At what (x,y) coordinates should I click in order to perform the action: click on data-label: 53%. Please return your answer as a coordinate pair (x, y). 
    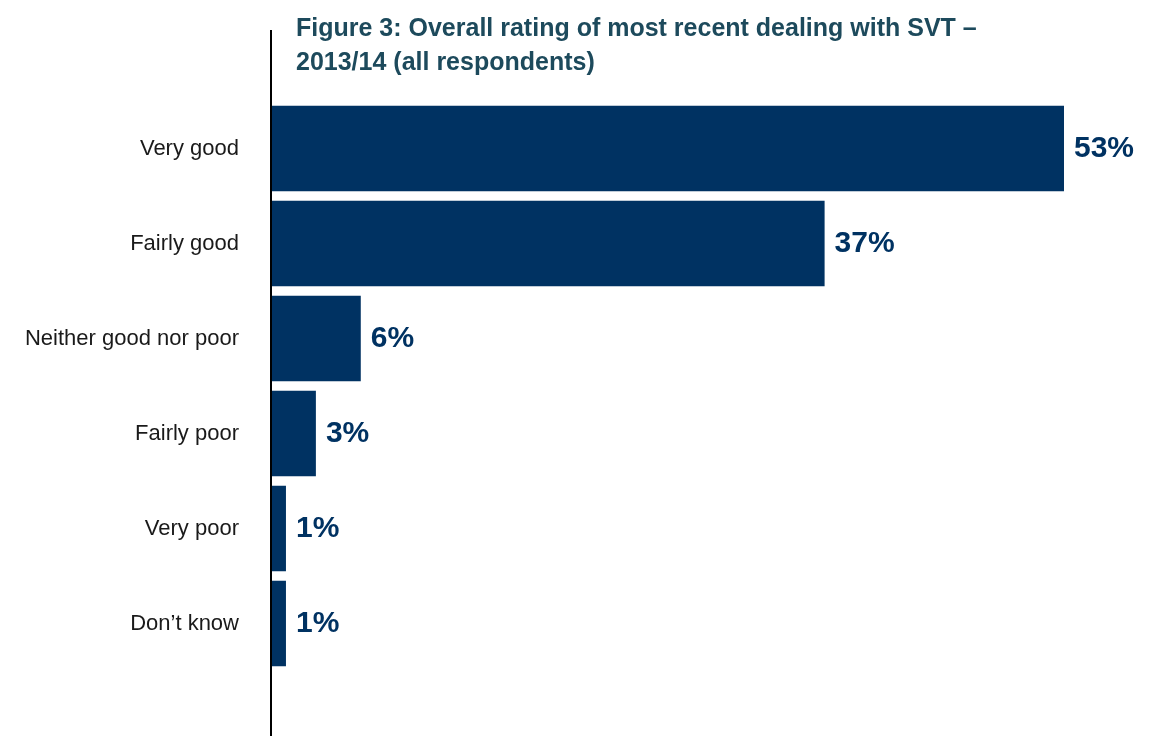
    Looking at the image, I should click on (1104, 146).